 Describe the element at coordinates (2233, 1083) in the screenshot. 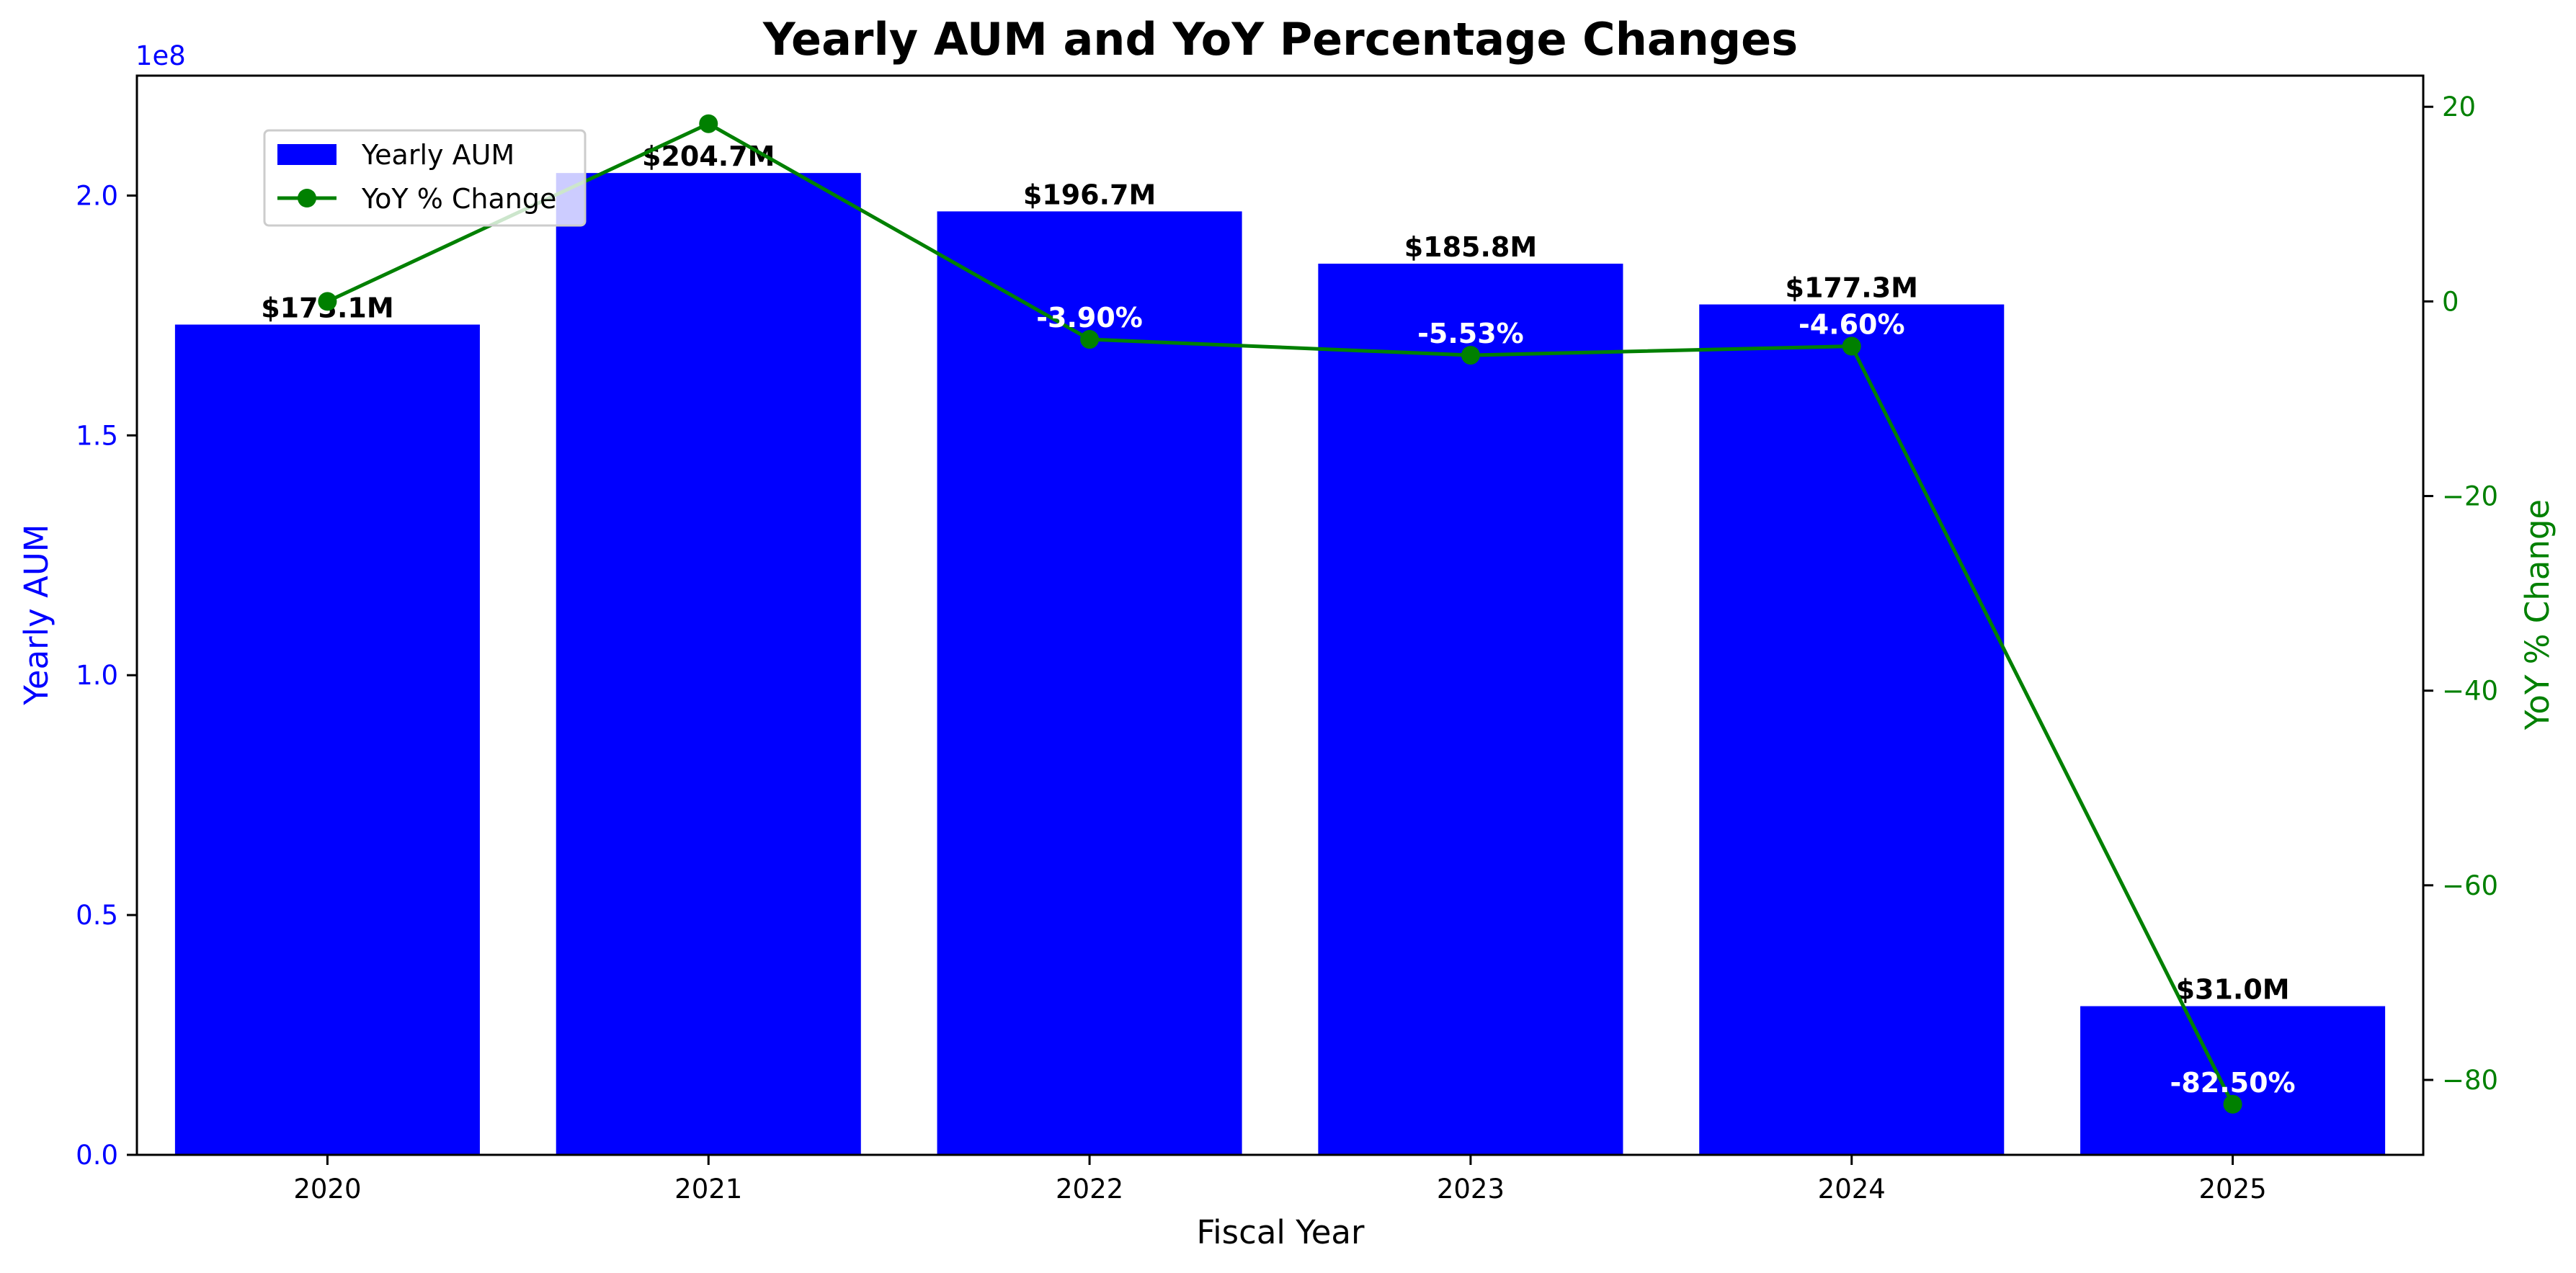

I see `yoy-value-label: -82.50%` at that location.